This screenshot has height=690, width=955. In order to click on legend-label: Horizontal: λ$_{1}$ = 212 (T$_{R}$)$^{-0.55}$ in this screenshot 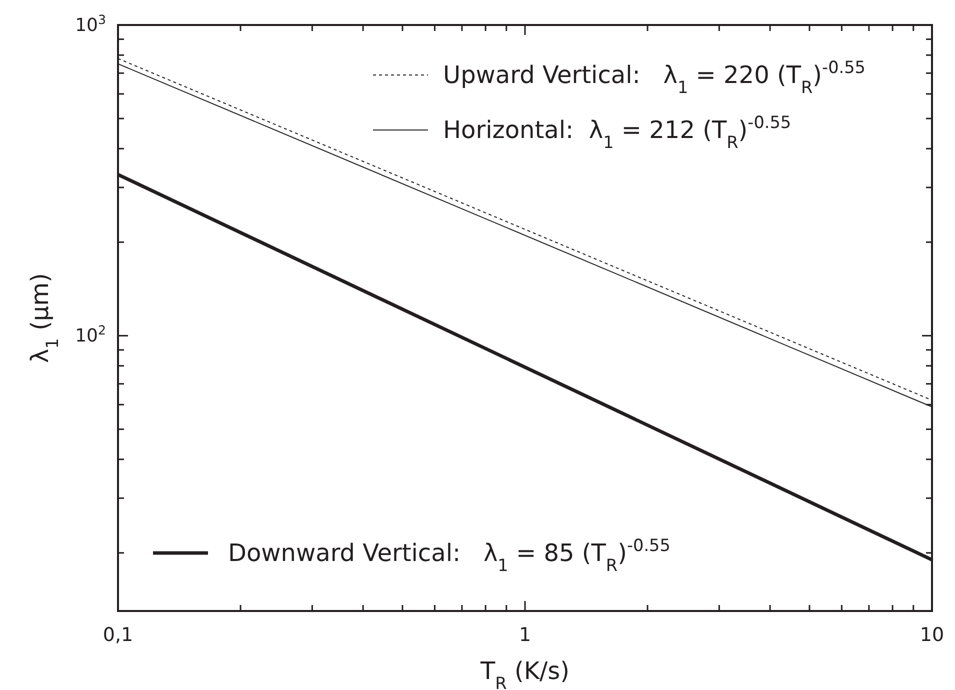, I will do `click(617, 132)`.